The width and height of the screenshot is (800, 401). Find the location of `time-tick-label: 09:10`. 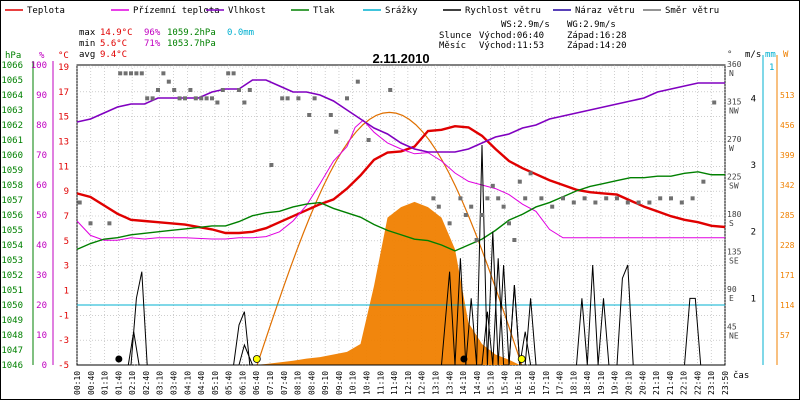

time-tick-label: 09:10 is located at coordinates (325, 383).